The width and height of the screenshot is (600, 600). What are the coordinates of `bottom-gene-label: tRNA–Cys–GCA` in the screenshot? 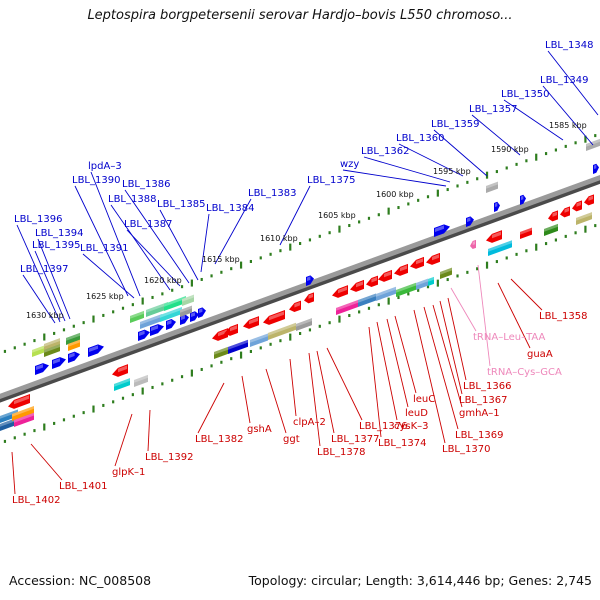 It's located at (524, 372).